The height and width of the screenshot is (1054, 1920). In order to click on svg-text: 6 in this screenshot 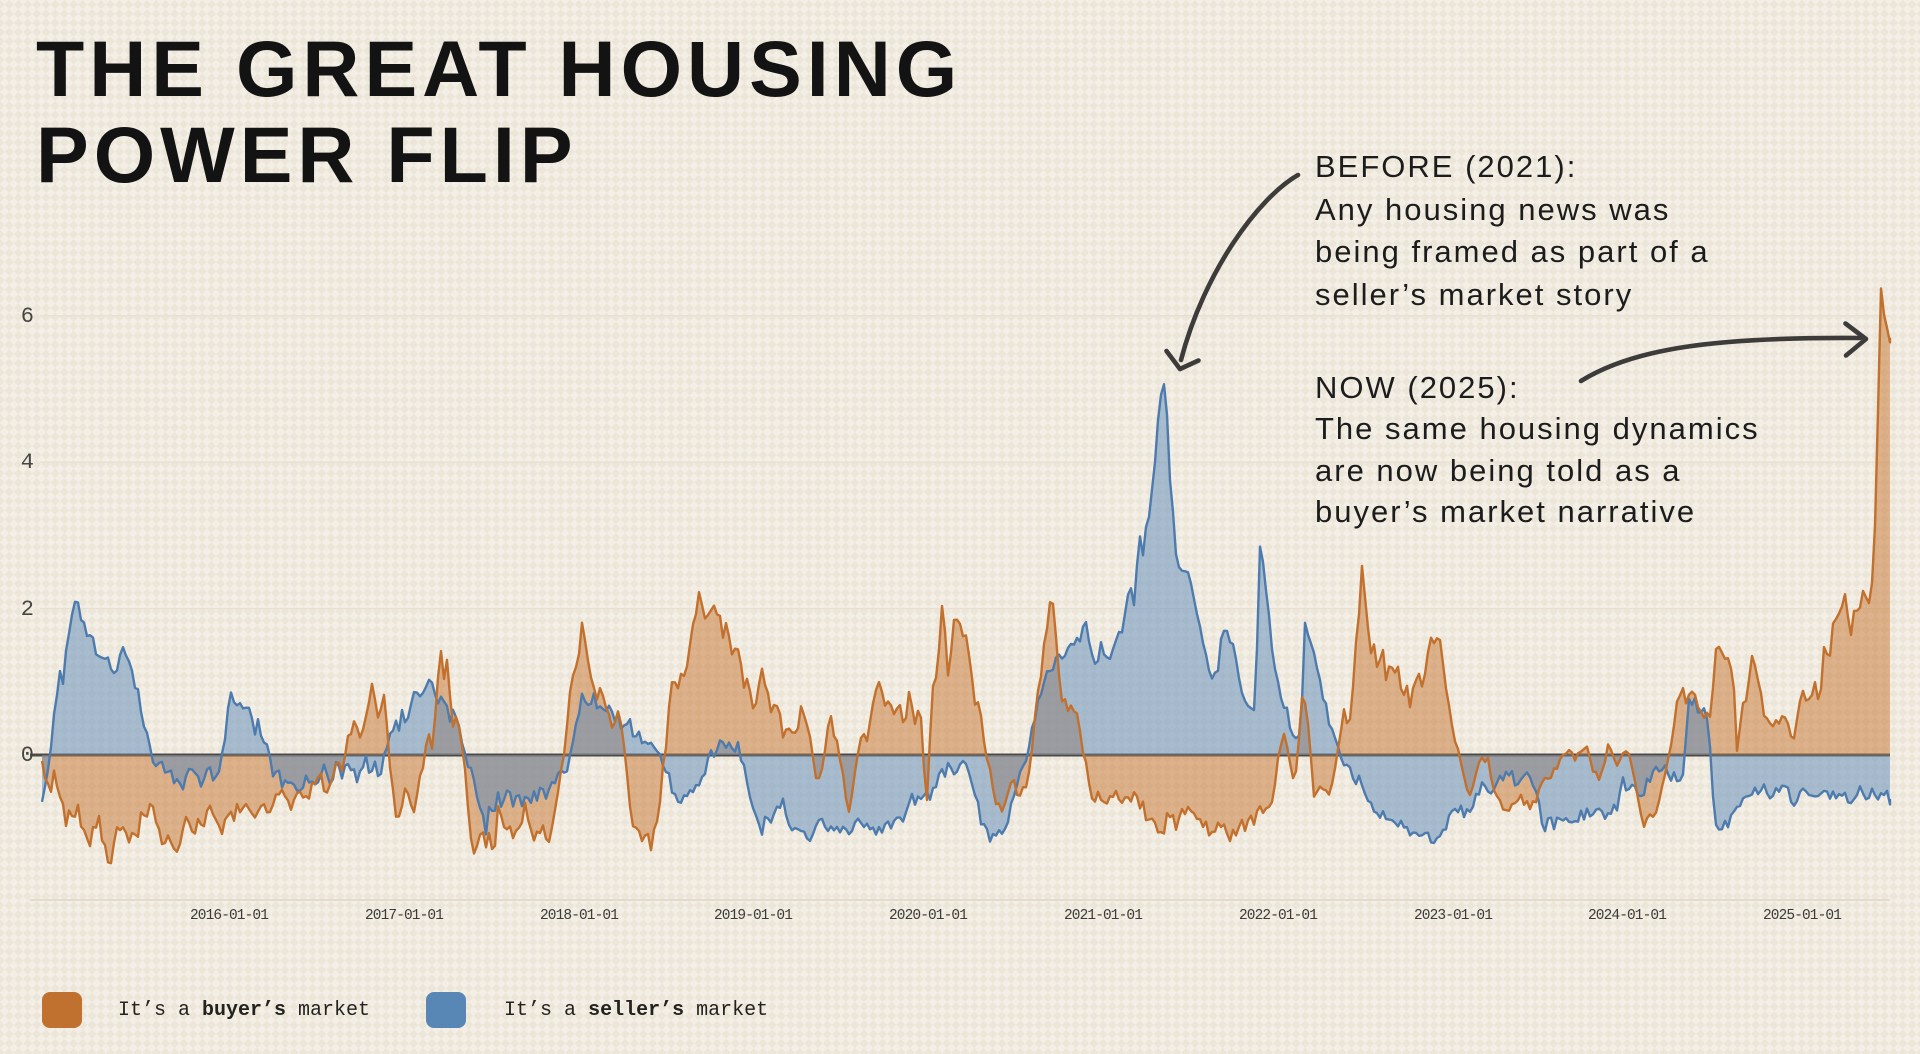, I will do `click(27, 316)`.